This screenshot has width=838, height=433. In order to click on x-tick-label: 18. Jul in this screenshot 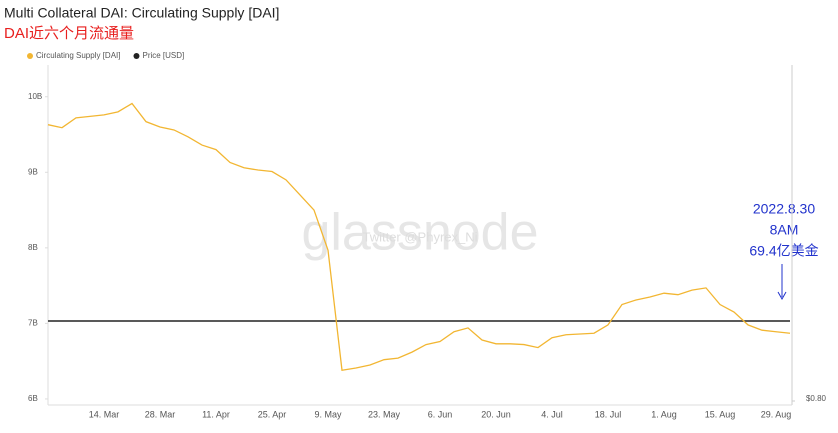, I will do `click(608, 414)`.